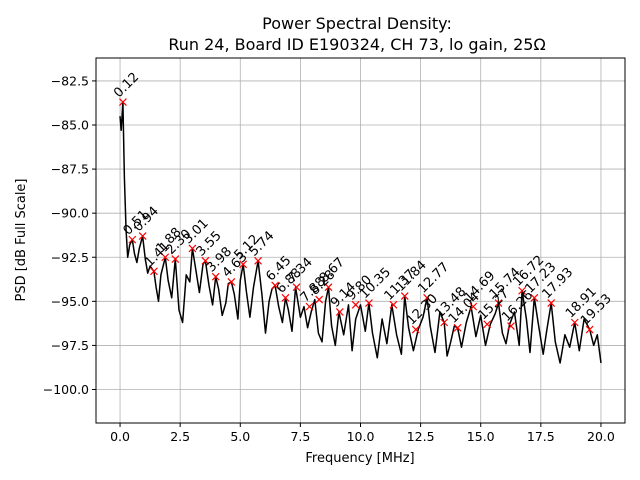 The width and height of the screenshot is (640, 480). Describe the element at coordinates (70, 345) in the screenshot. I see `y-tick-label: −97.5` at that location.